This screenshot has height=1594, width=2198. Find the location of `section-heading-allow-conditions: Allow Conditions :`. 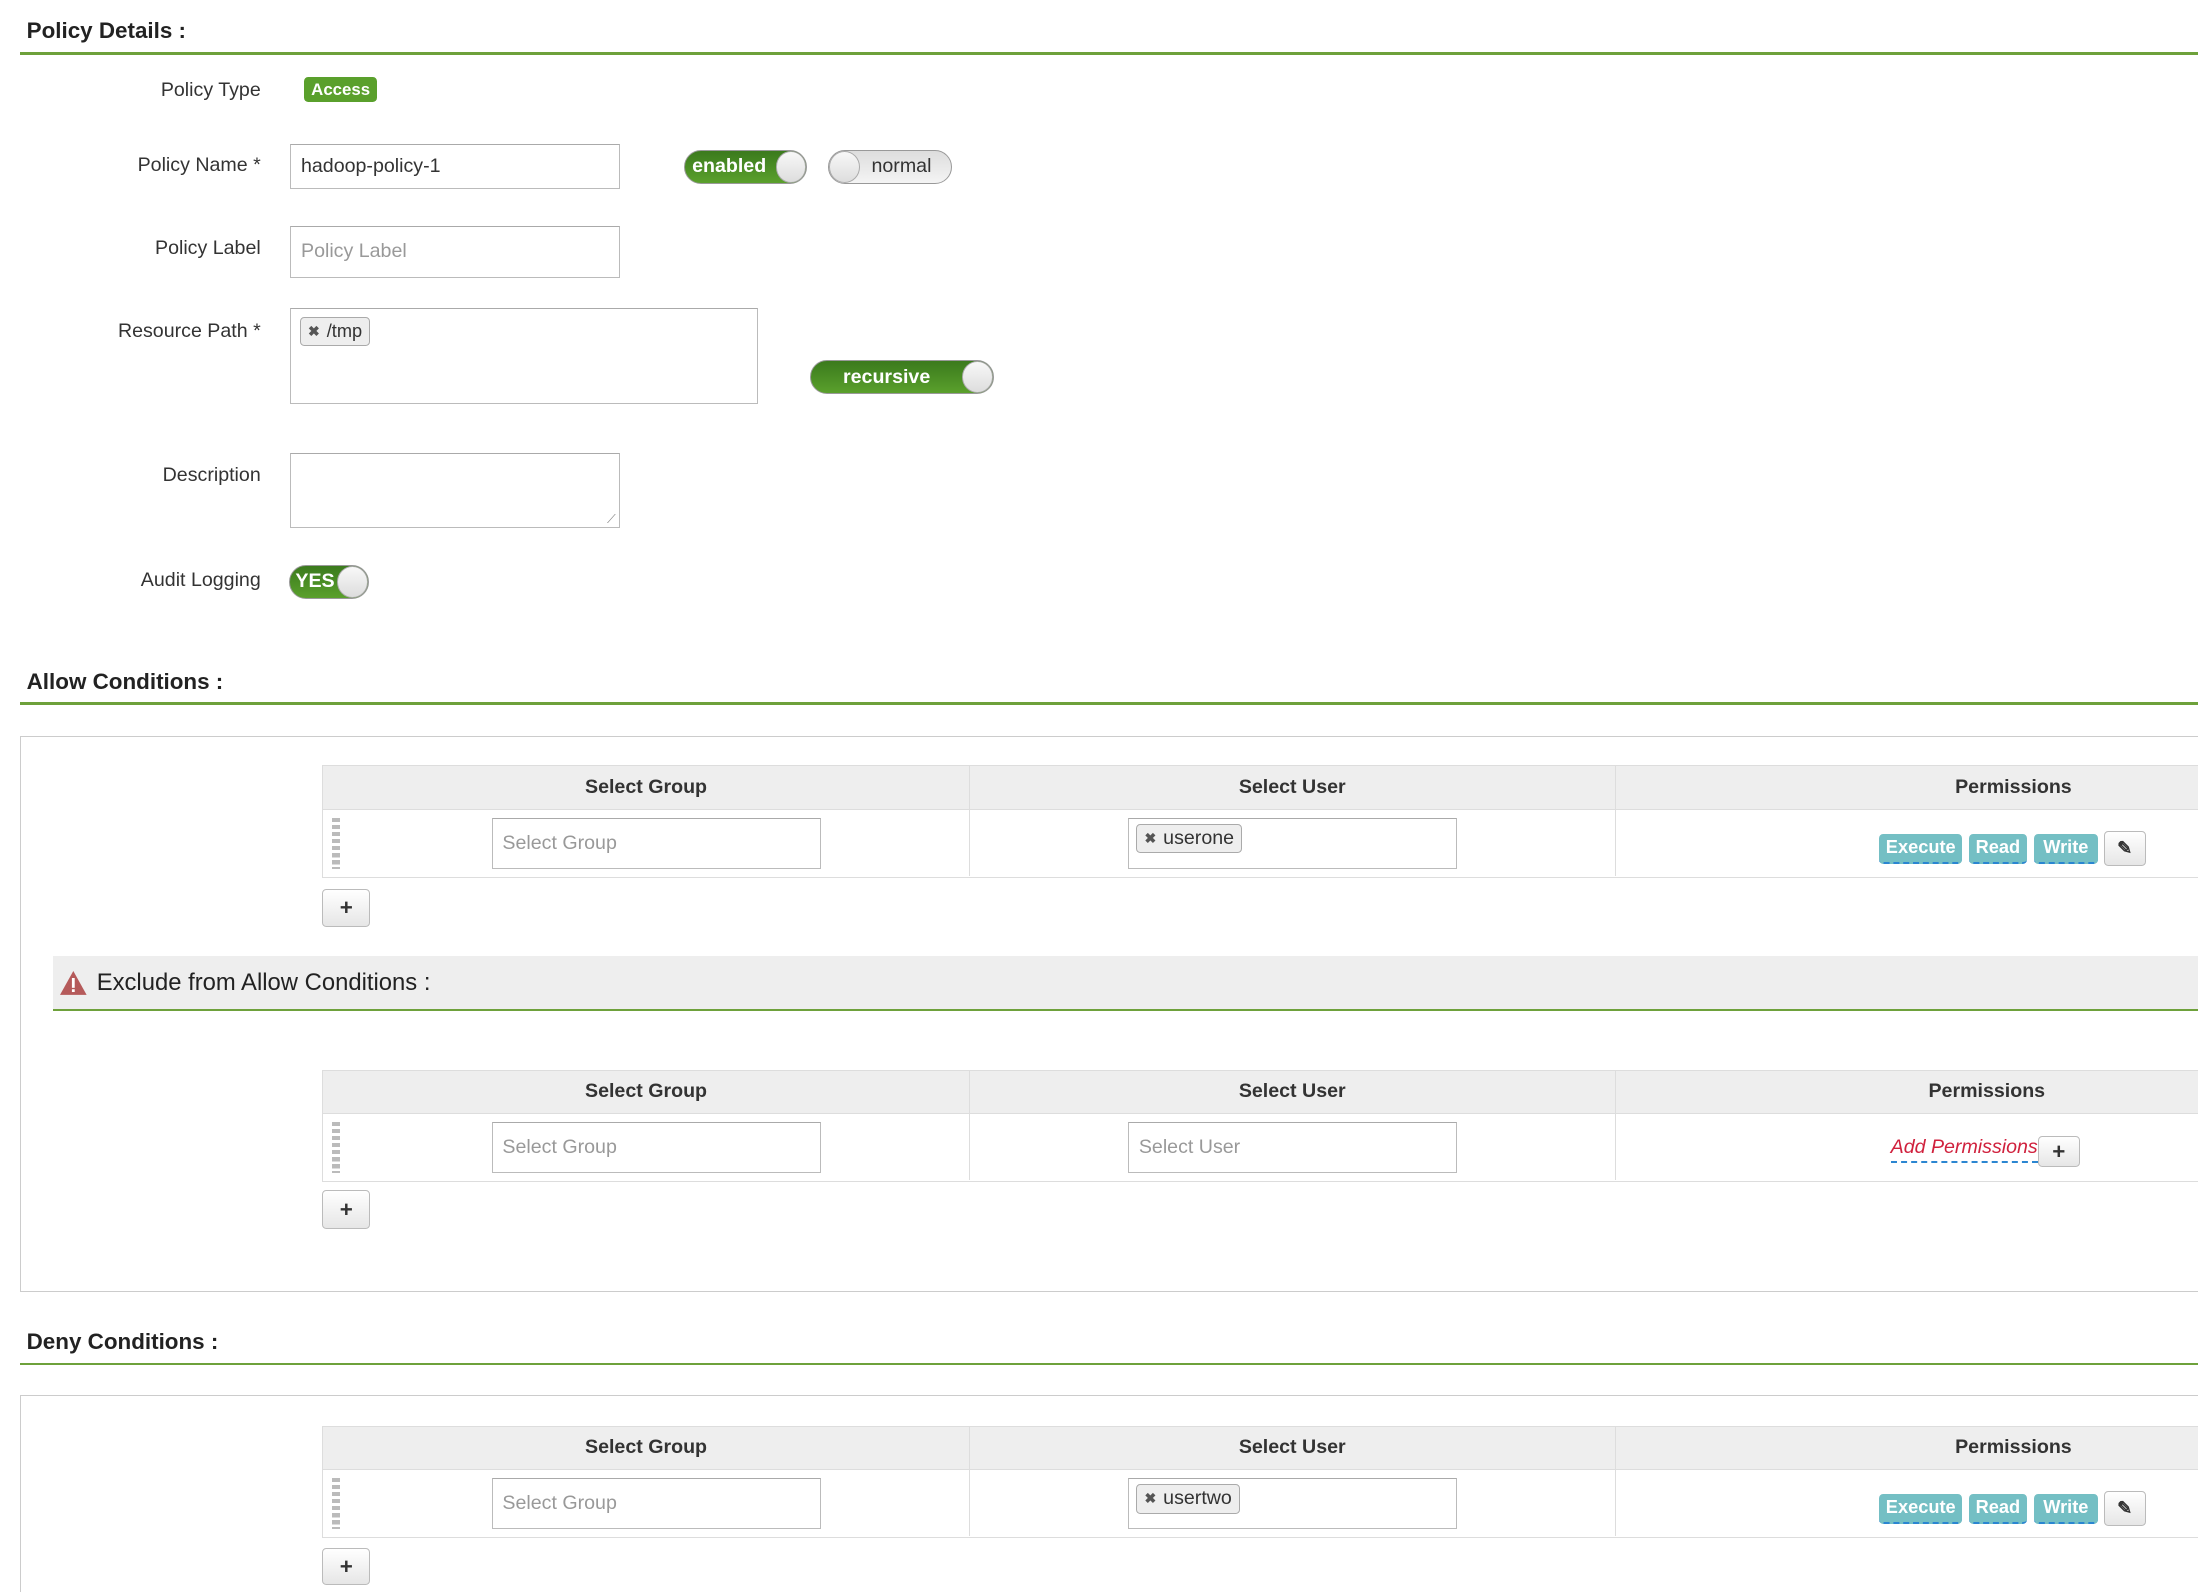

section-heading-allow-conditions: Allow Conditions : is located at coordinates (125, 681).